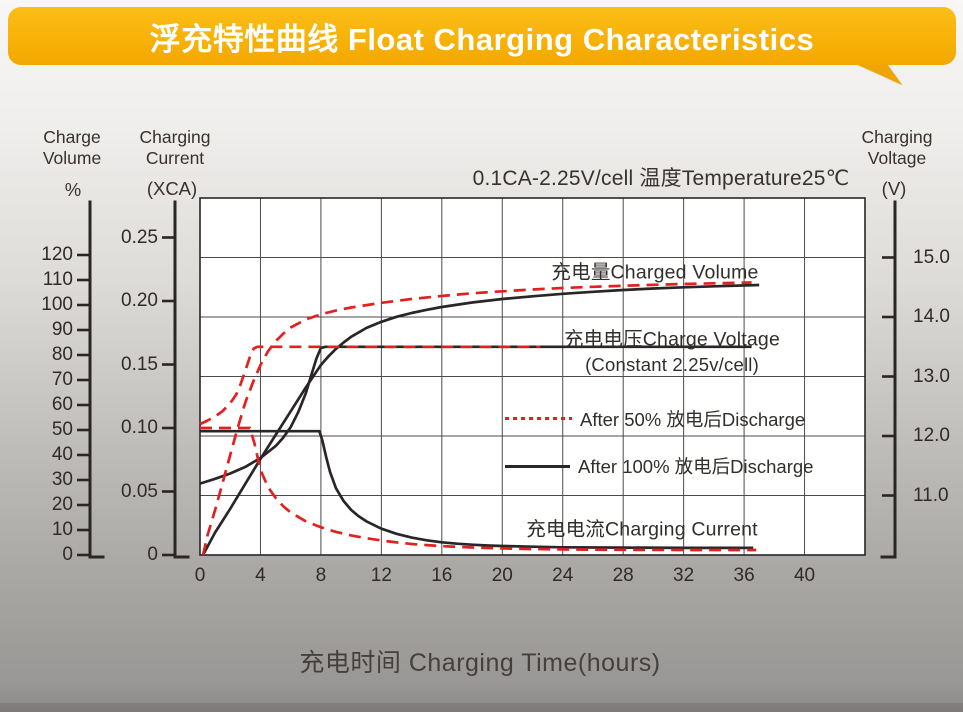 The height and width of the screenshot is (712, 963). What do you see at coordinates (563, 575) in the screenshot?
I see `x-tick-label: 24` at bounding box center [563, 575].